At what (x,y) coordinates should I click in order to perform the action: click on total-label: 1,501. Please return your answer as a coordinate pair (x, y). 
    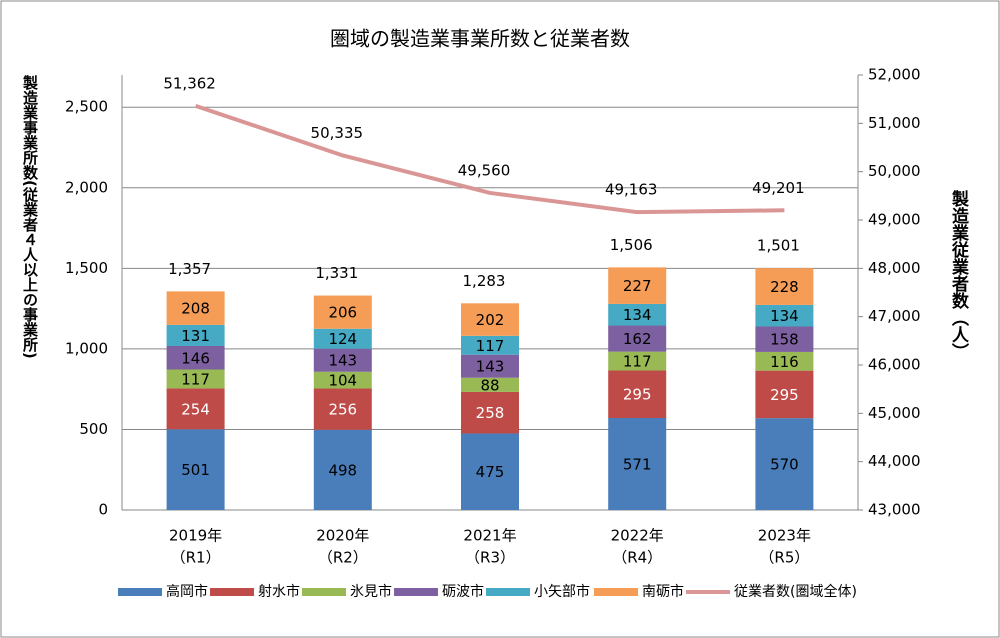
    Looking at the image, I should click on (778, 246).